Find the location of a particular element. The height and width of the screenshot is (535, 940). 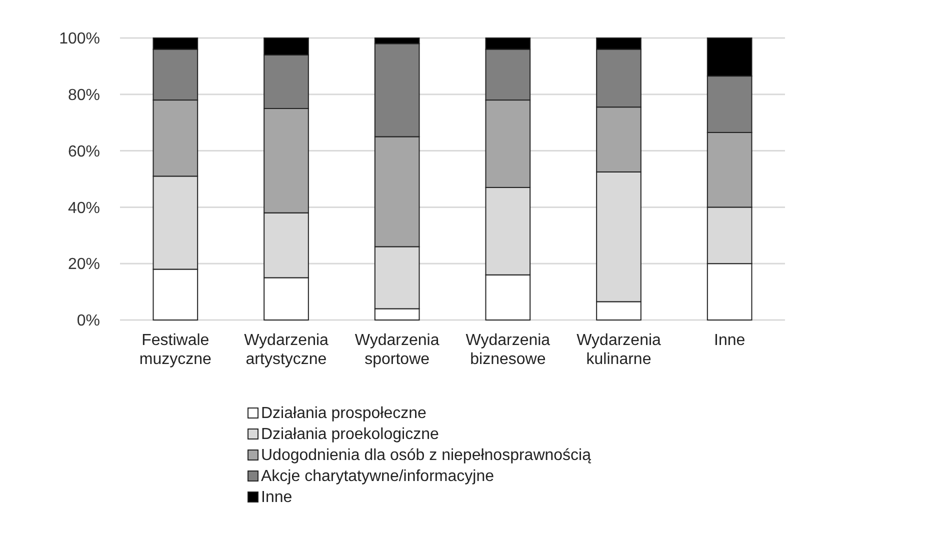

y-tick-label: 60% is located at coordinates (84, 151).